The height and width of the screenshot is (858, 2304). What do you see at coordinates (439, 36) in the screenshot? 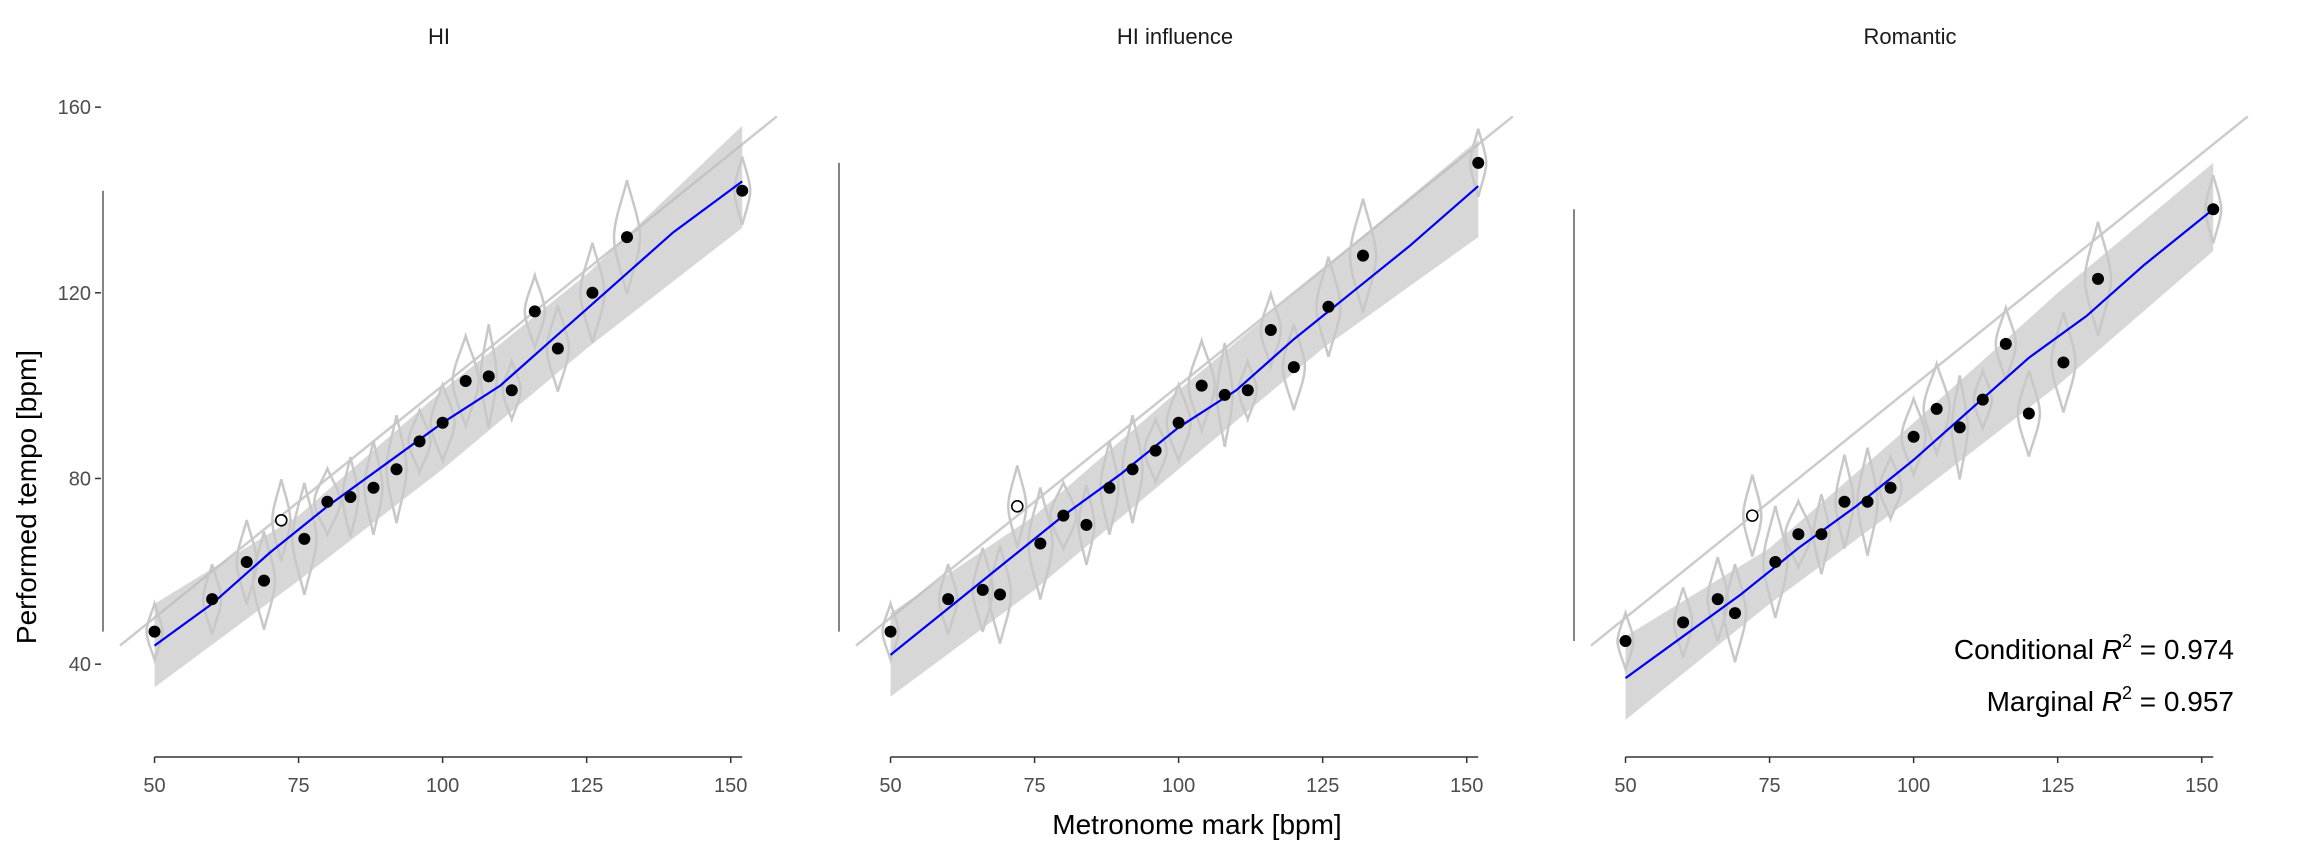
I see `panel-title: HI` at bounding box center [439, 36].